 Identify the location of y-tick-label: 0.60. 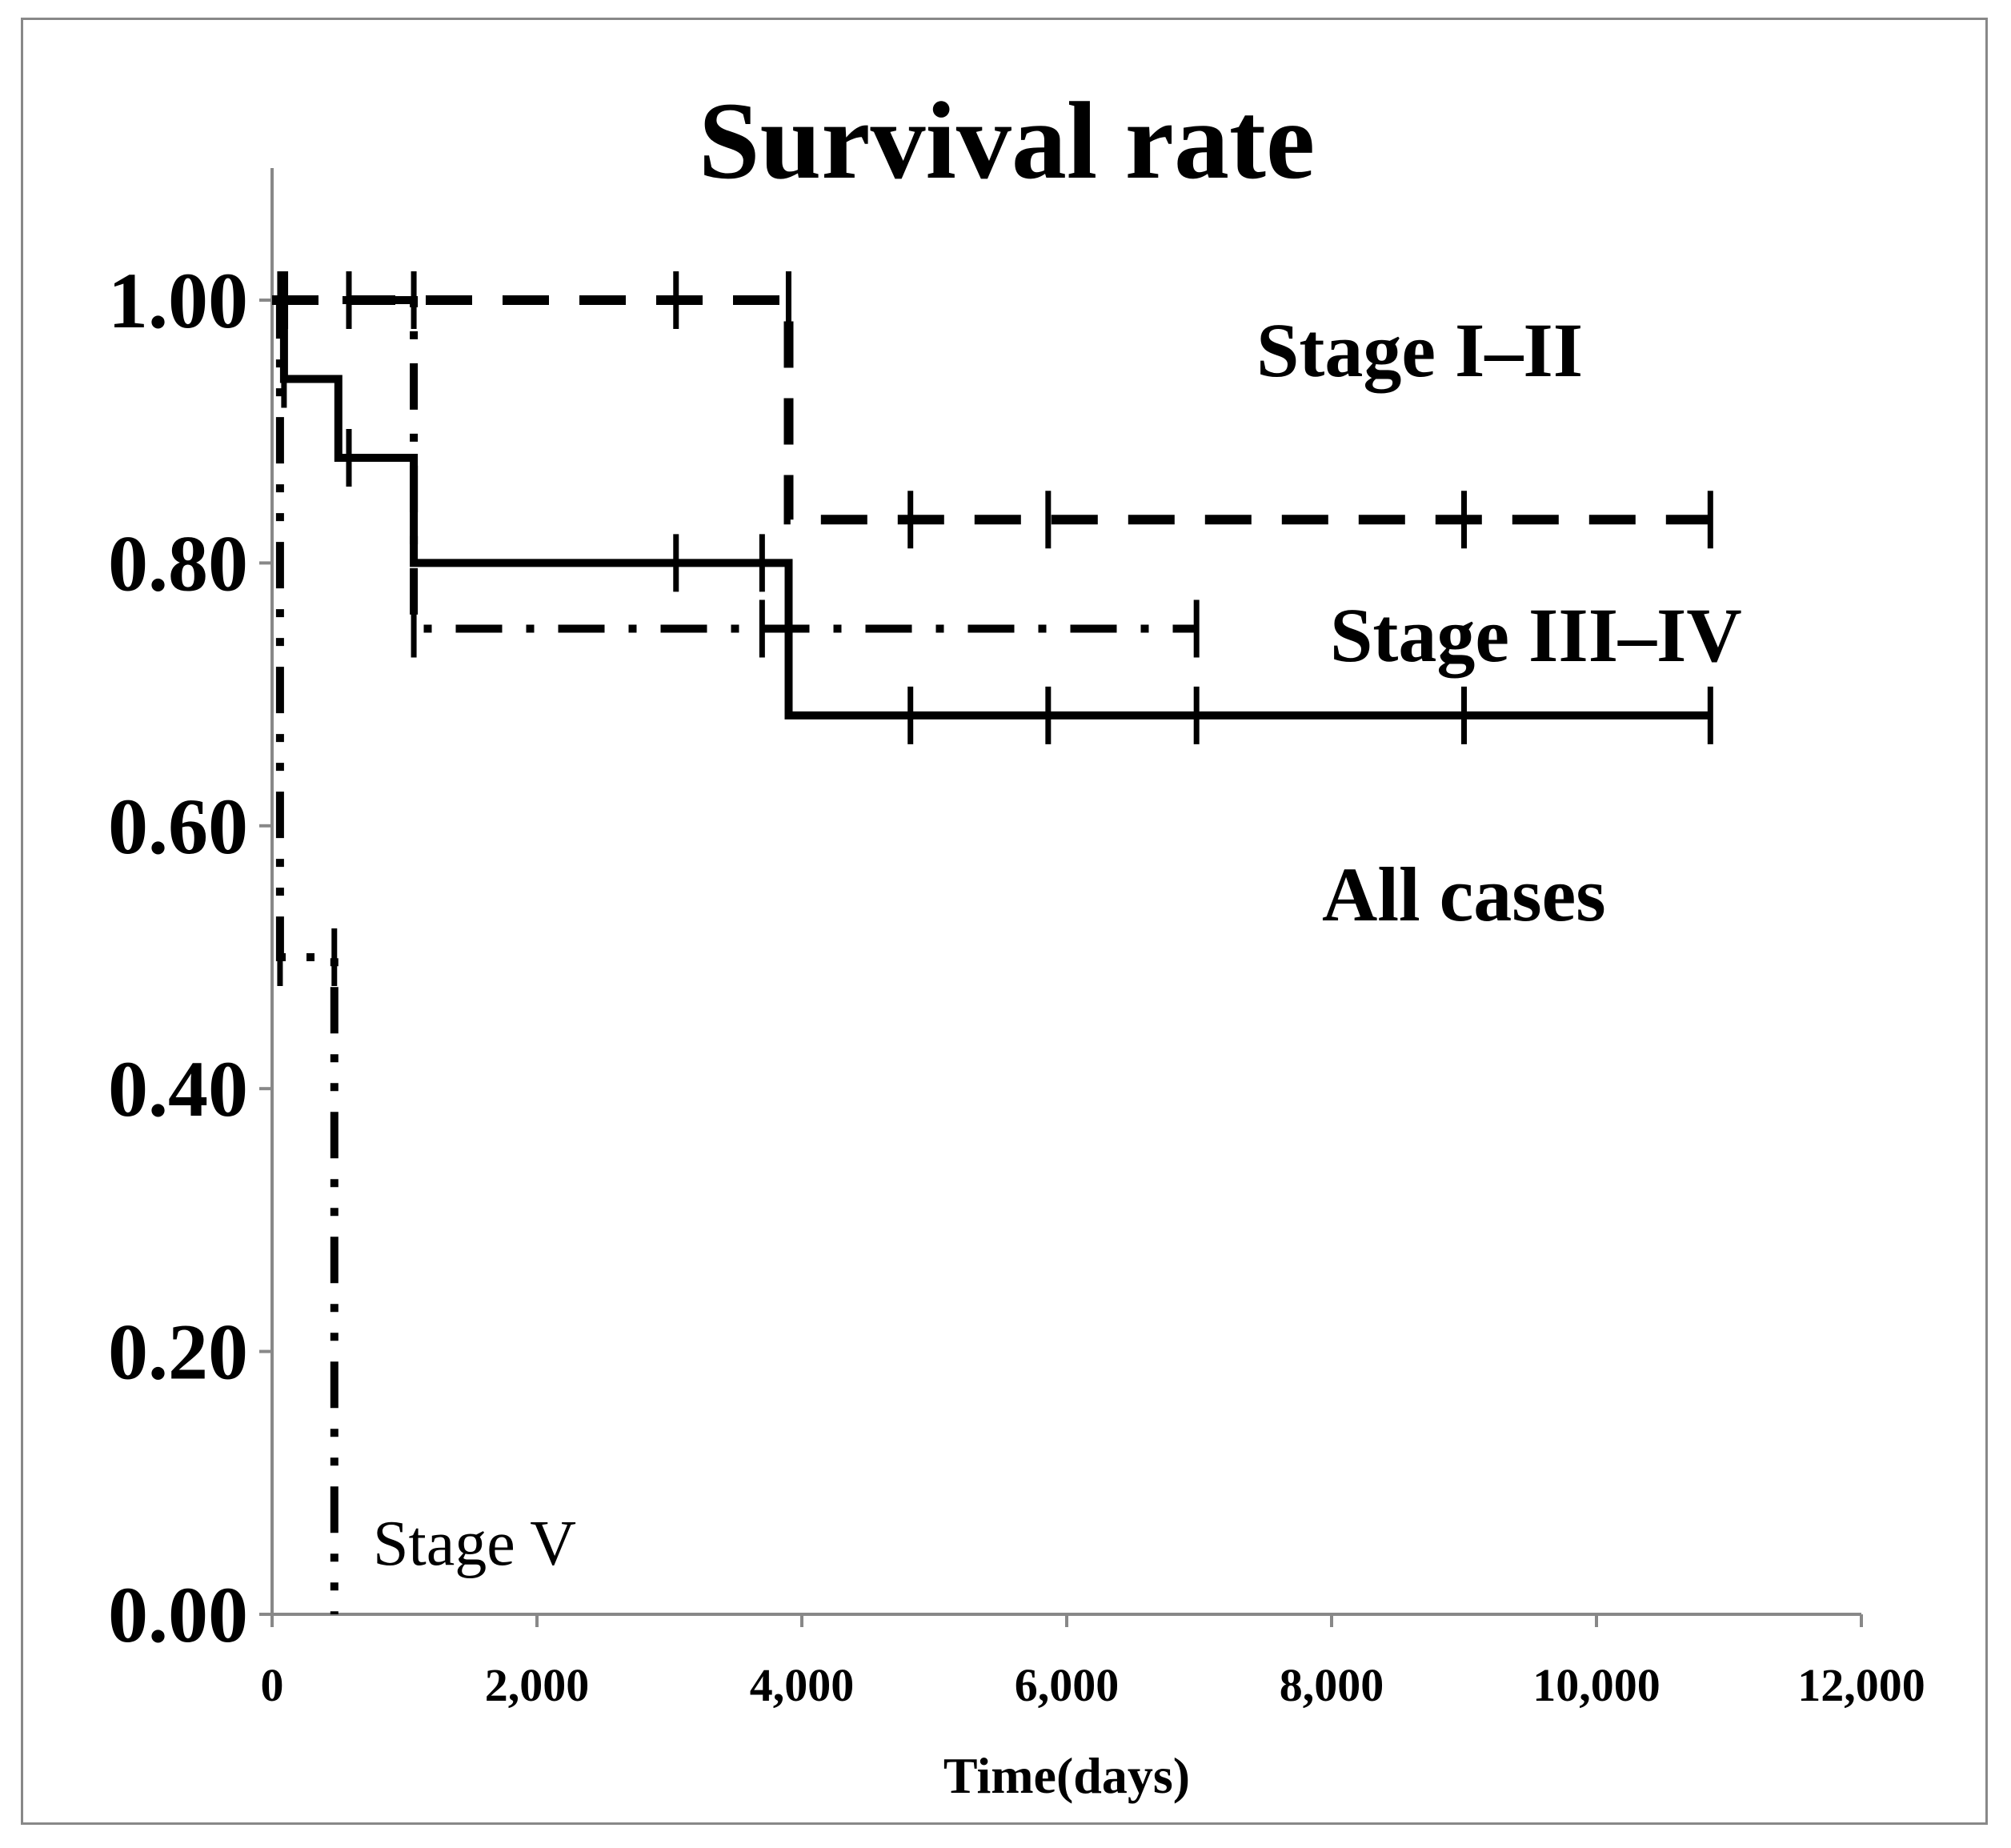
(178, 826).